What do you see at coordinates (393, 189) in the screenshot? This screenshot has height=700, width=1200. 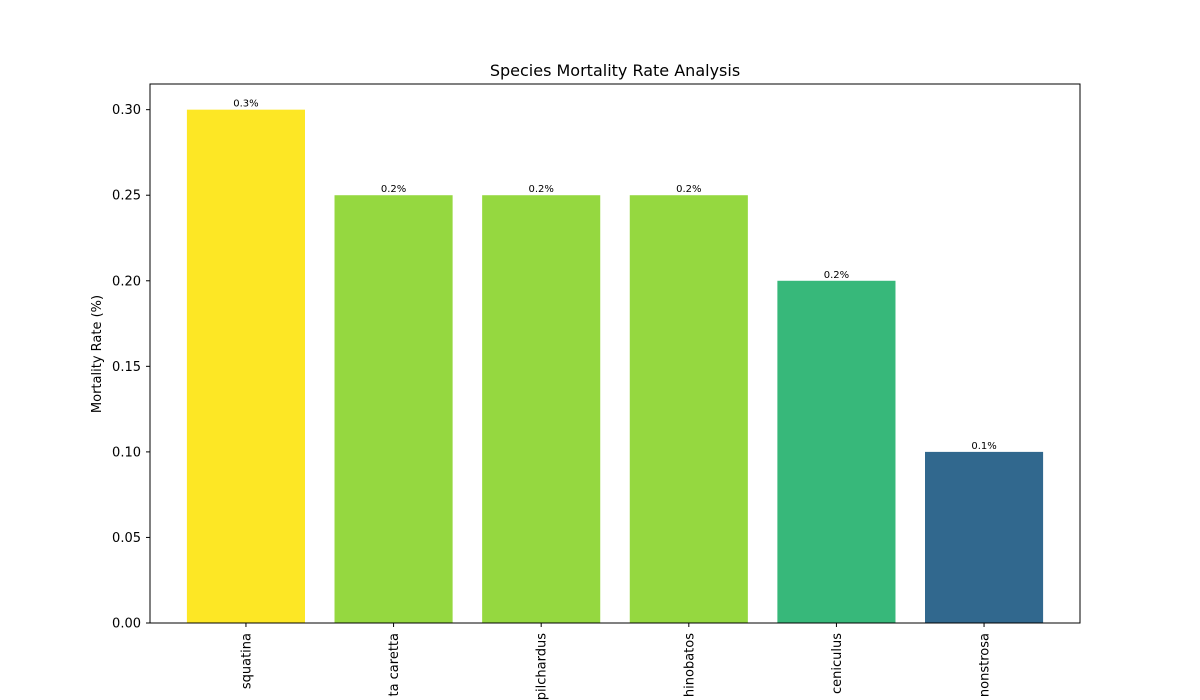 I see `data-label-2: 0.2%` at bounding box center [393, 189].